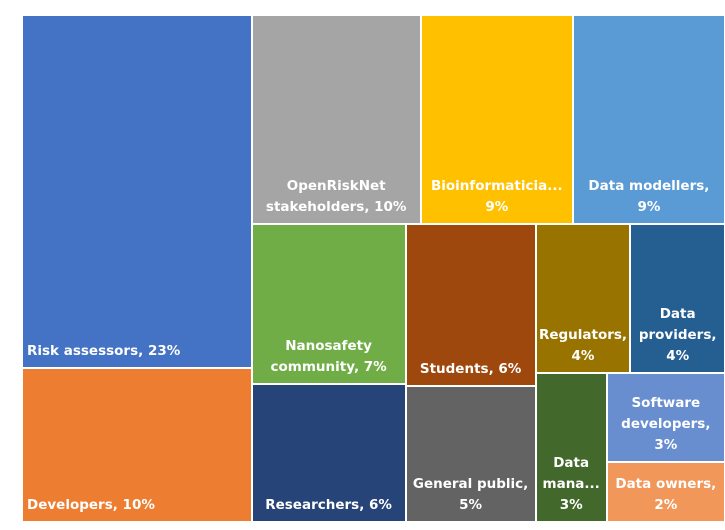  What do you see at coordinates (104, 351) in the screenshot?
I see `tile-label: Risk assessors, 23%` at bounding box center [104, 351].